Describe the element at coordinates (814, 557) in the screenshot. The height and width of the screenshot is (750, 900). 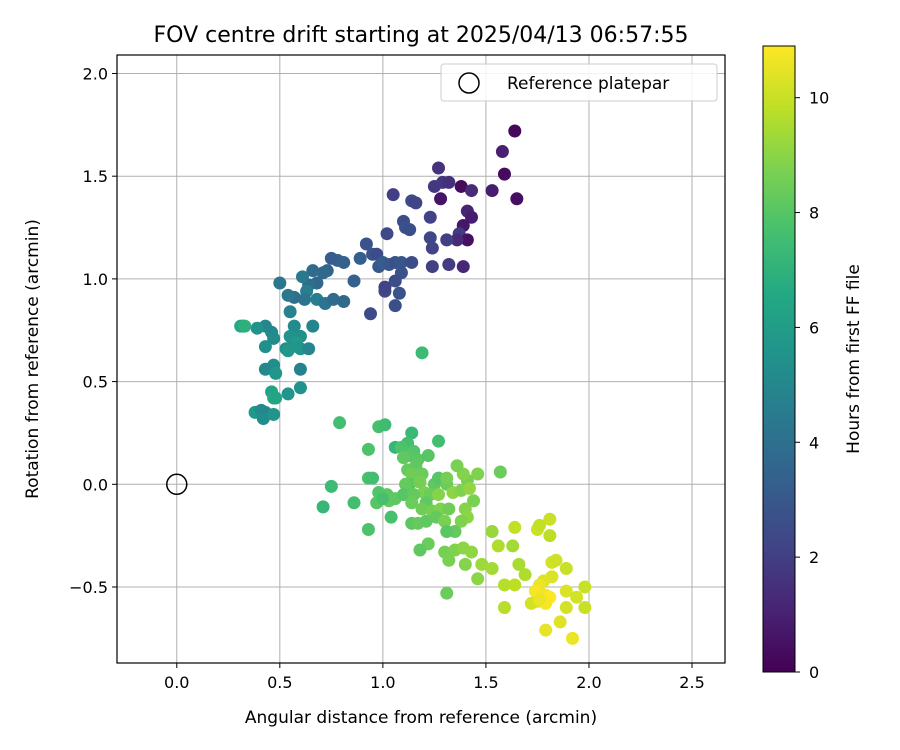
I see `colorbar-tick-label: 2` at that location.